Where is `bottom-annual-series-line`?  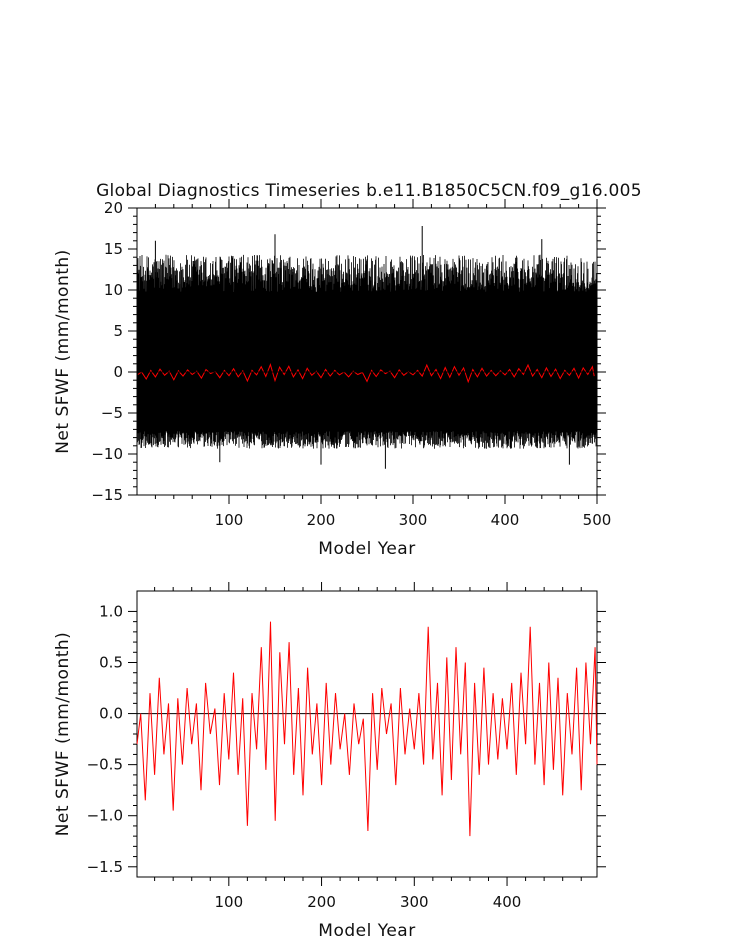 bottom-annual-series-line is located at coordinates (367, 729).